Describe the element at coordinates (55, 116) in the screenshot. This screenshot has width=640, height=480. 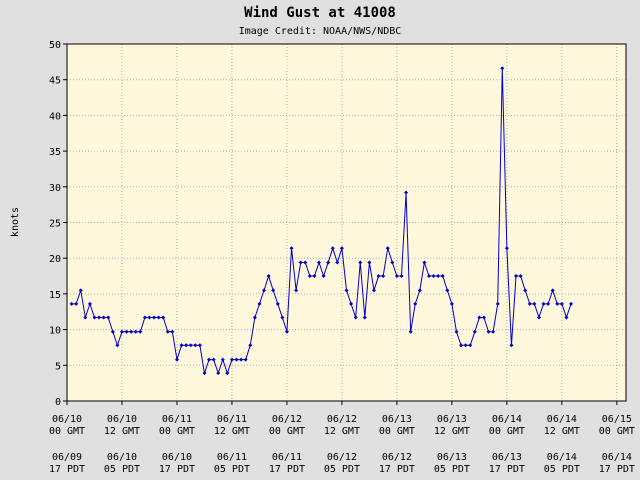
I see `y-tick-label: 40` at that location.